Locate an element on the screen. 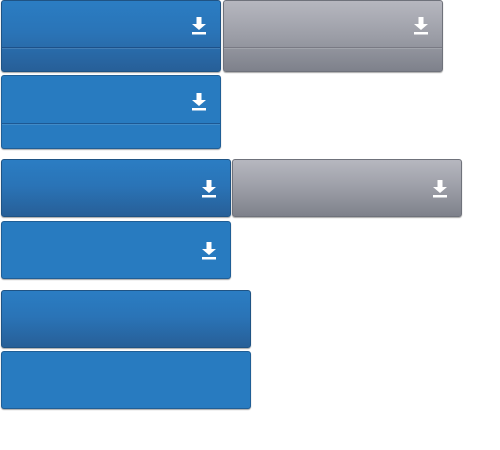 This screenshot has width=500, height=450. download-button-gray-split is located at coordinates (333, 36).